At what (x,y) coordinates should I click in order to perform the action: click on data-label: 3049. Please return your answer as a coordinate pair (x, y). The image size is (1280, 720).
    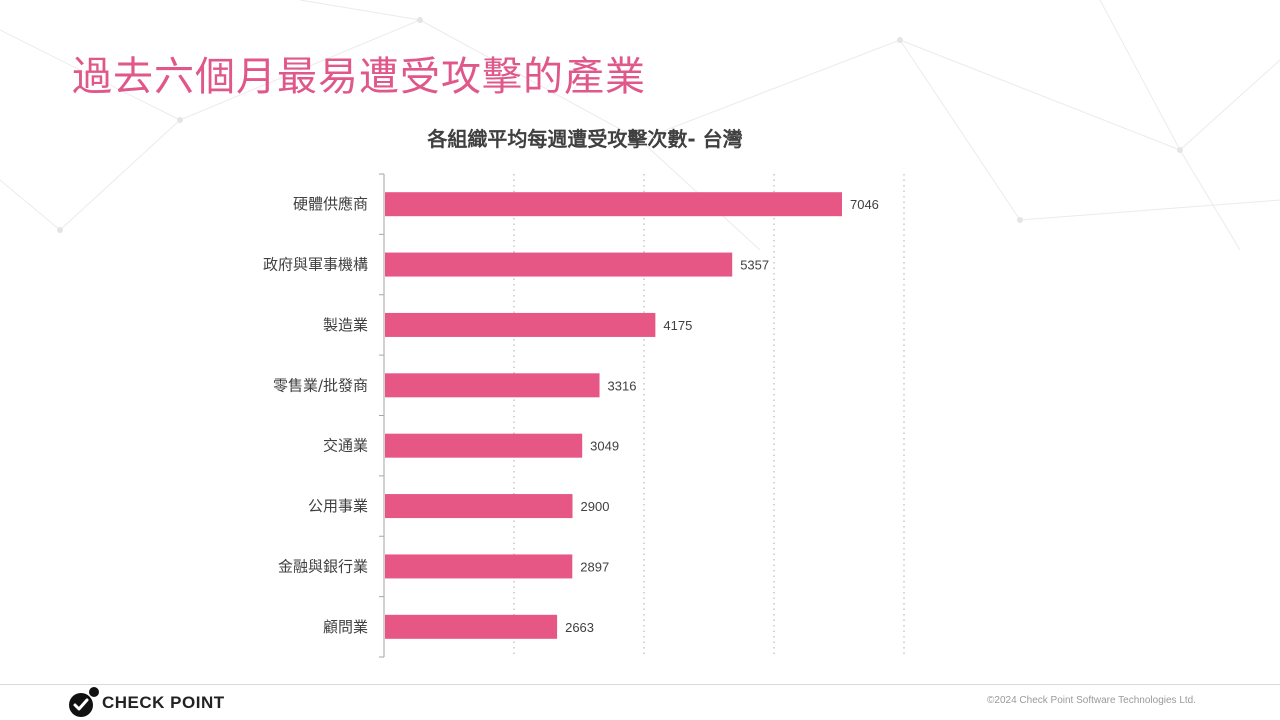
    Looking at the image, I should click on (604, 446).